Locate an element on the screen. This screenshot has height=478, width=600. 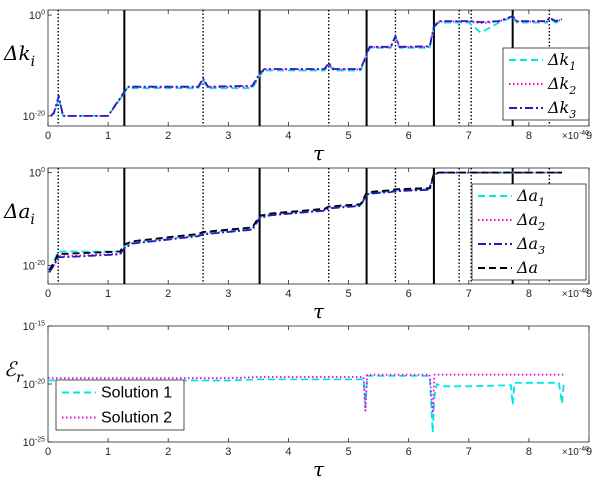
legend-label: Solution 1 is located at coordinates (136, 393).